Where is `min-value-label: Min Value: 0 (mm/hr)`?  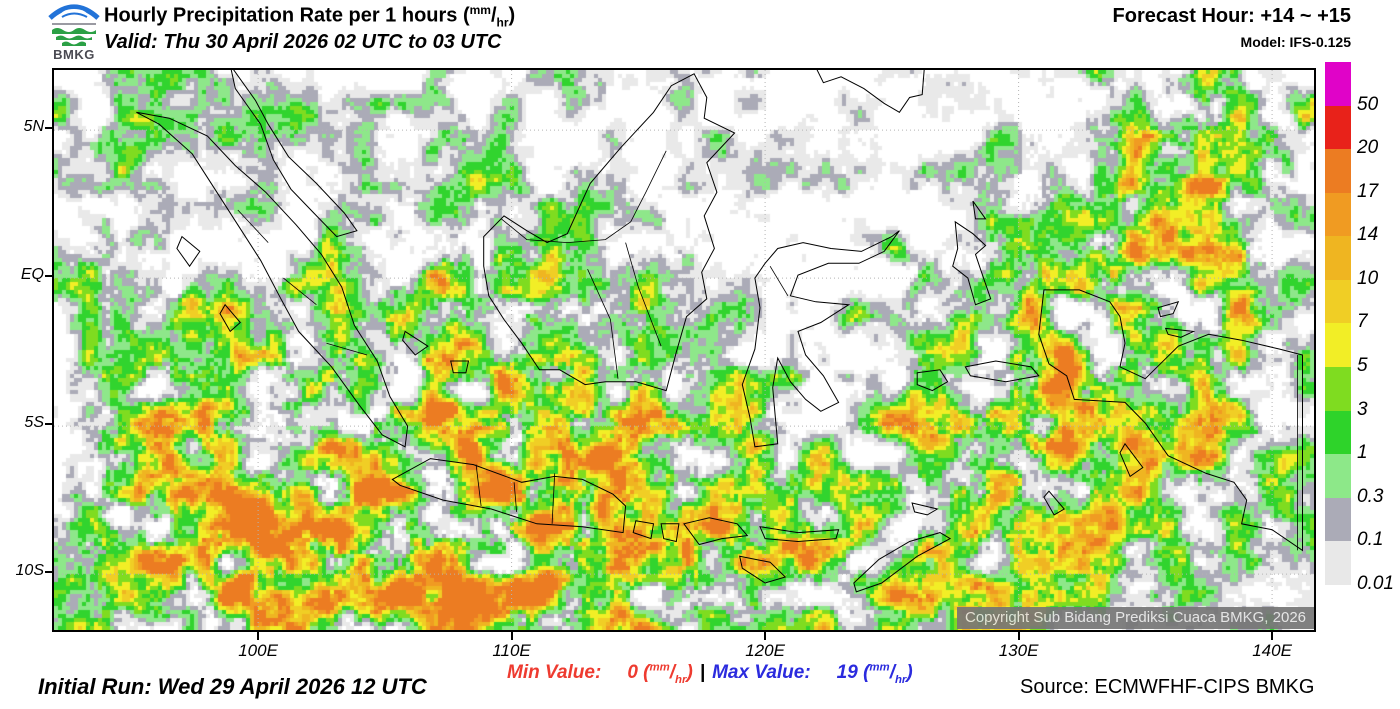
min-value-label: Min Value: 0 (mm/hr) is located at coordinates (600, 674).